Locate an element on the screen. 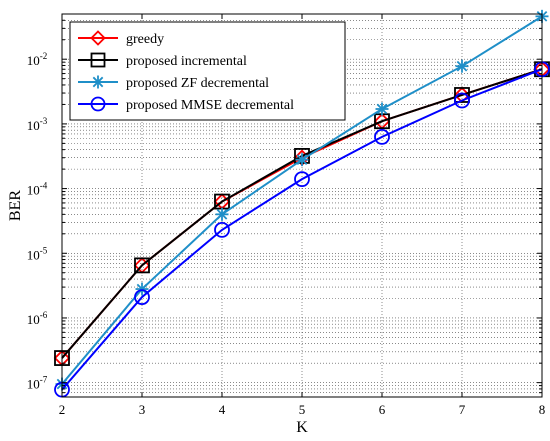 Image resolution: width=550 pixels, height=441 pixels. y-tick-label: 10⁻³ is located at coordinates (37, 124).